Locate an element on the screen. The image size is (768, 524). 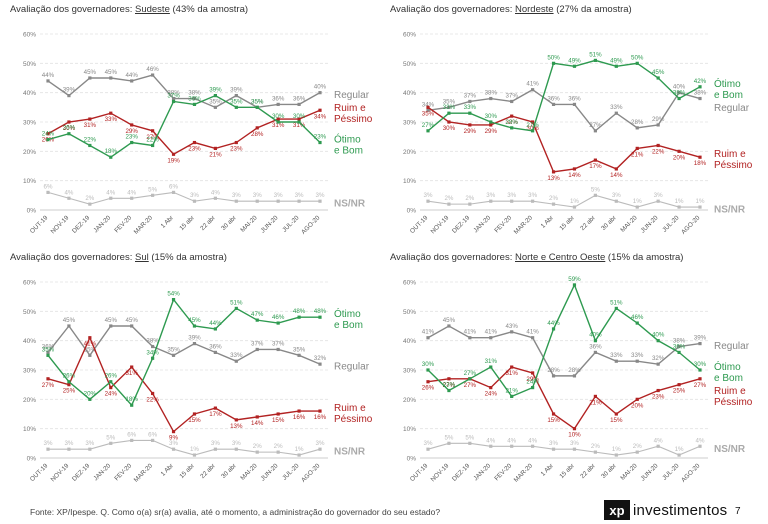
data-label-ruim: 16% is located at coordinates (320, 417).